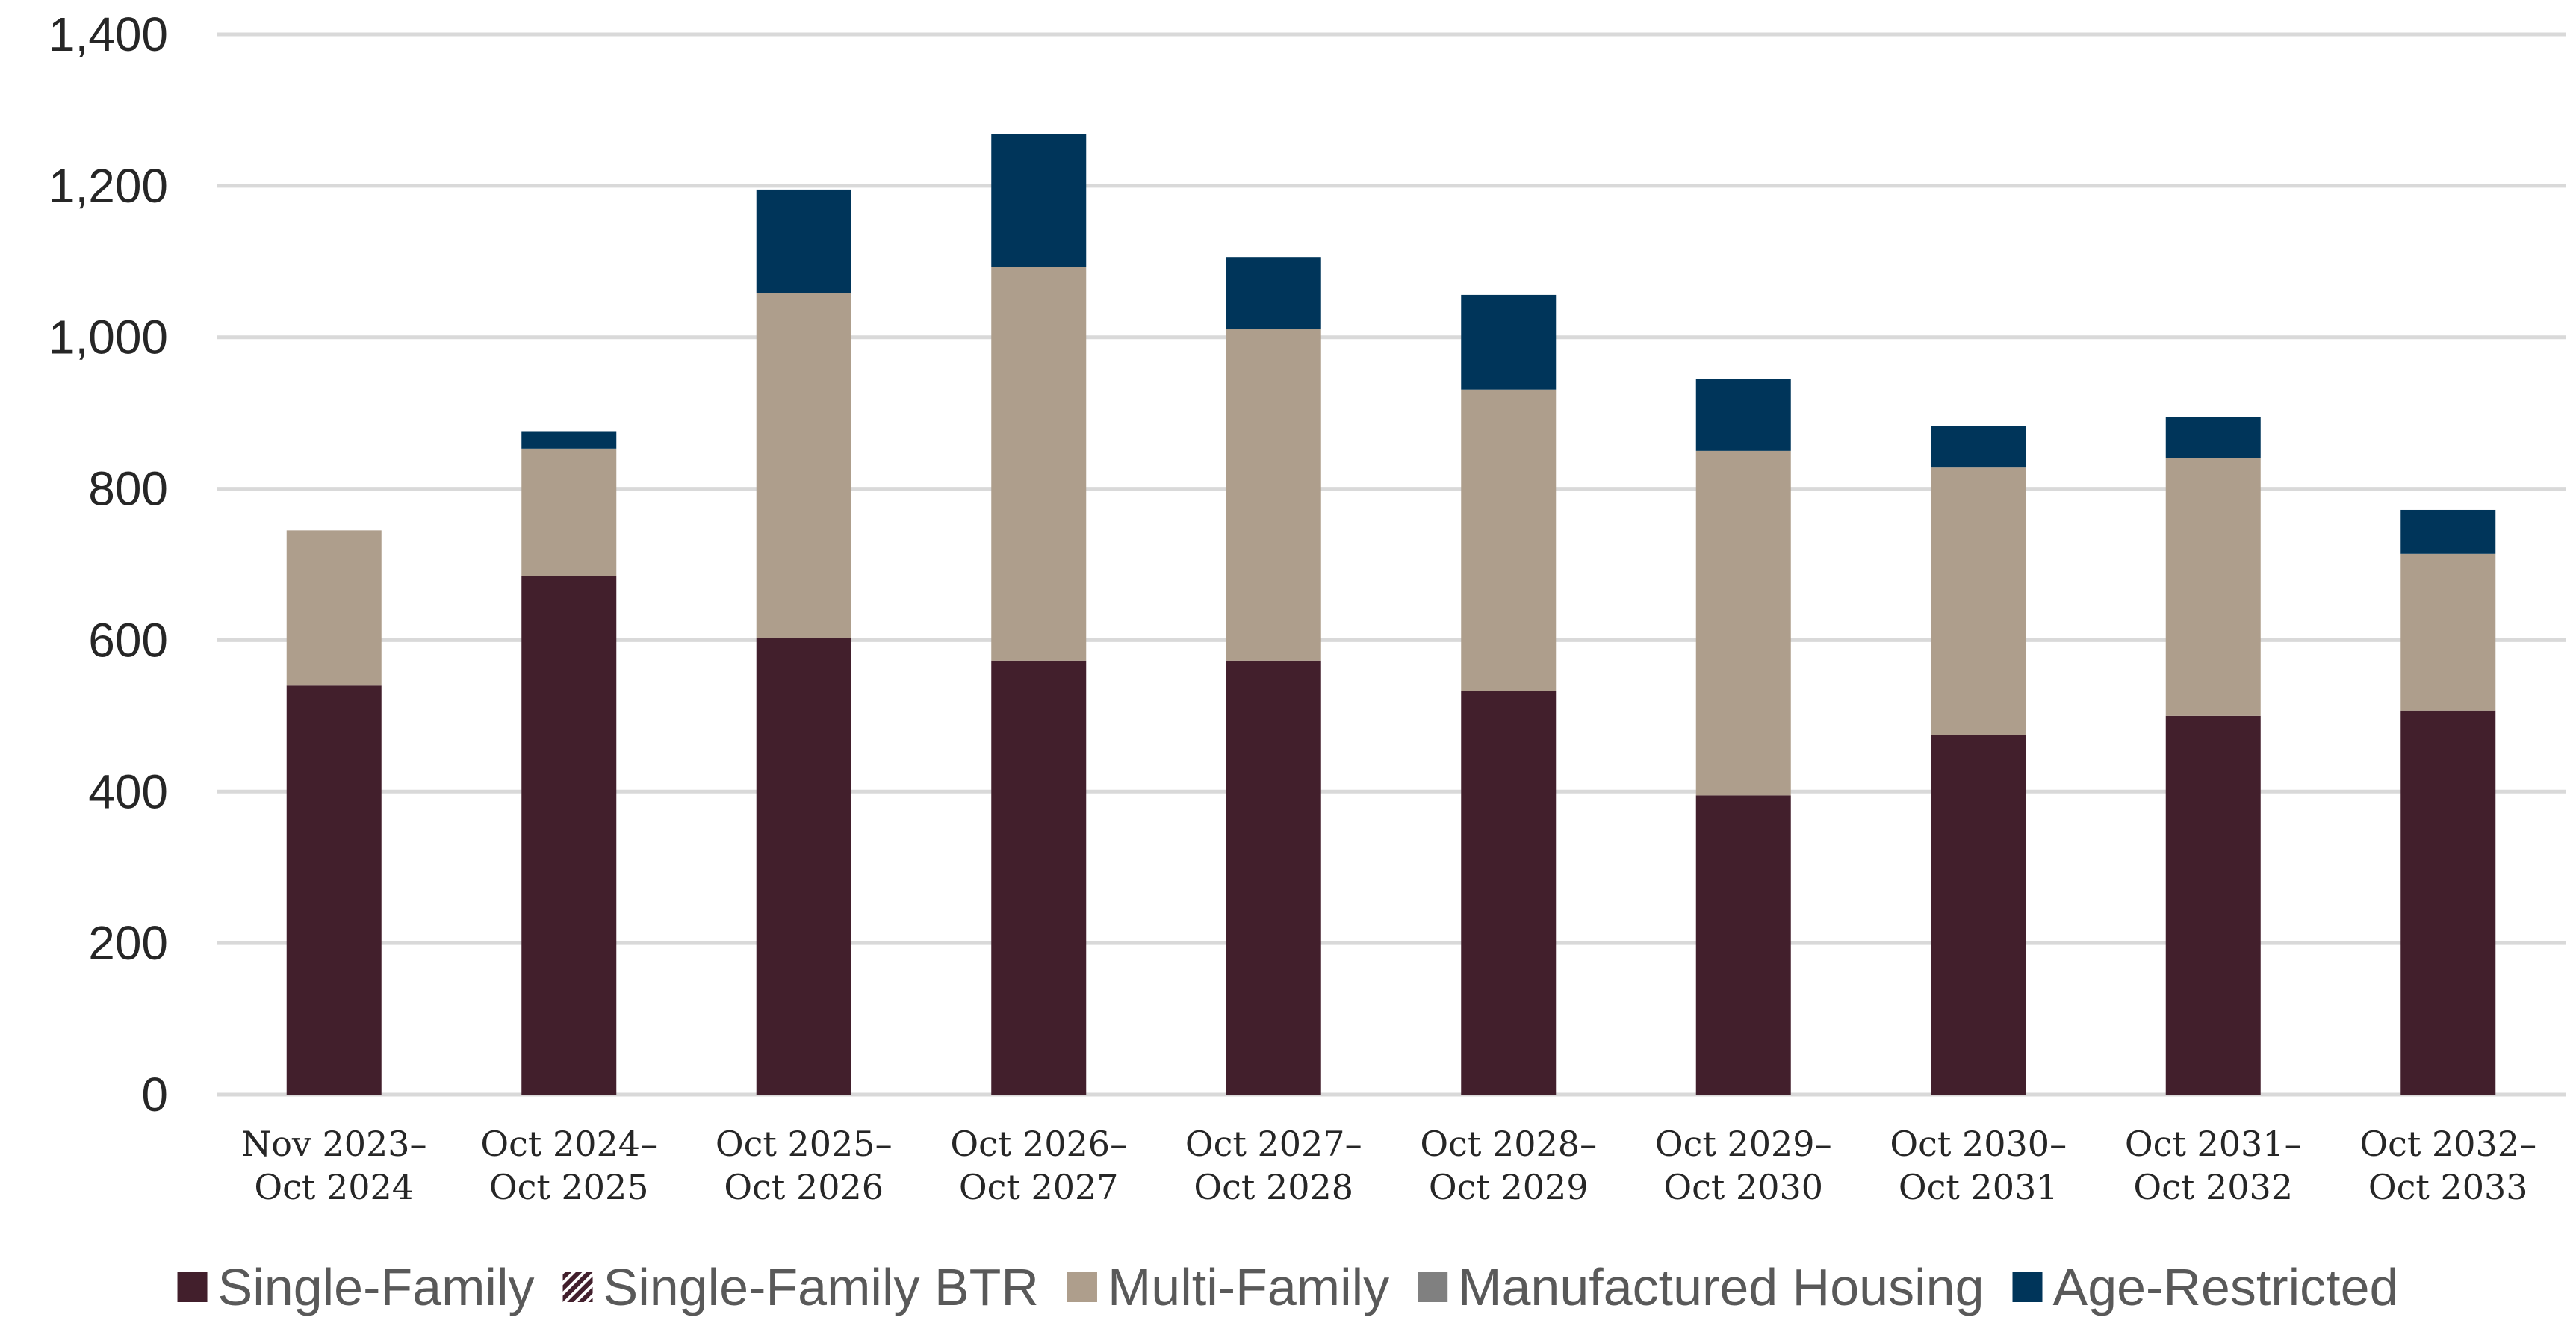 The image size is (2576, 1329). I want to click on x-tick-label: Oct 2033, so click(2448, 1187).